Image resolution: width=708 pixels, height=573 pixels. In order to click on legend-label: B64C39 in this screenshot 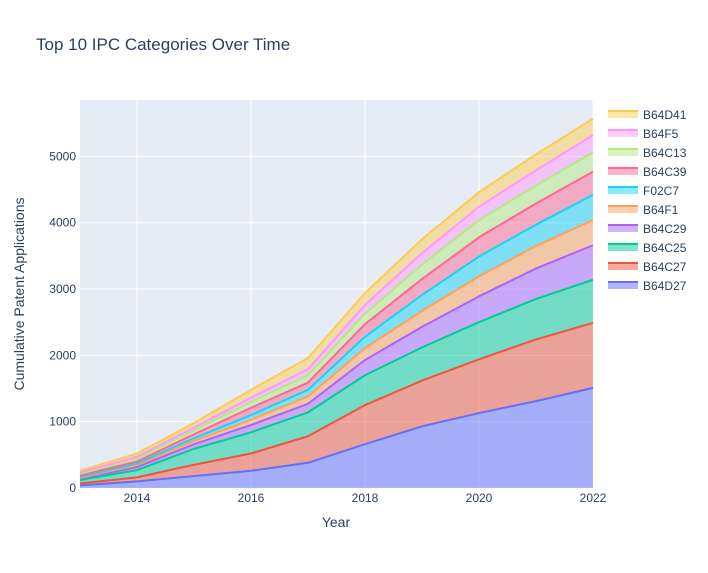, I will do `click(665, 172)`.